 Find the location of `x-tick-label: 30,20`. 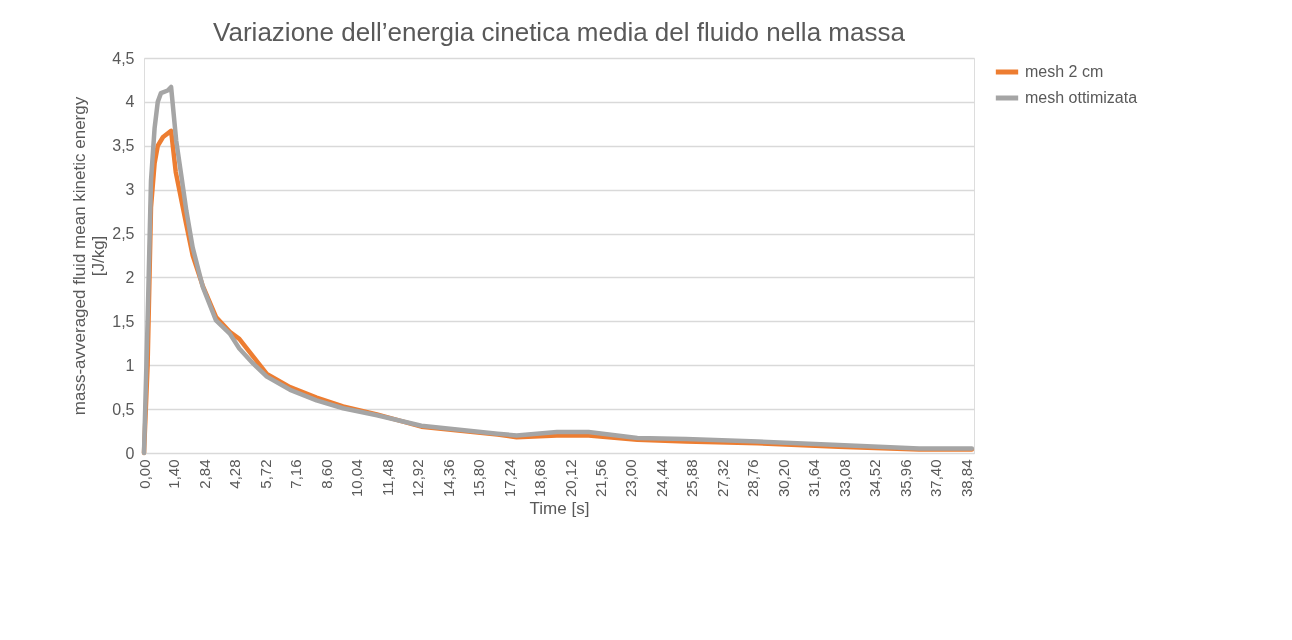

x-tick-label: 30,20 is located at coordinates (783, 478).